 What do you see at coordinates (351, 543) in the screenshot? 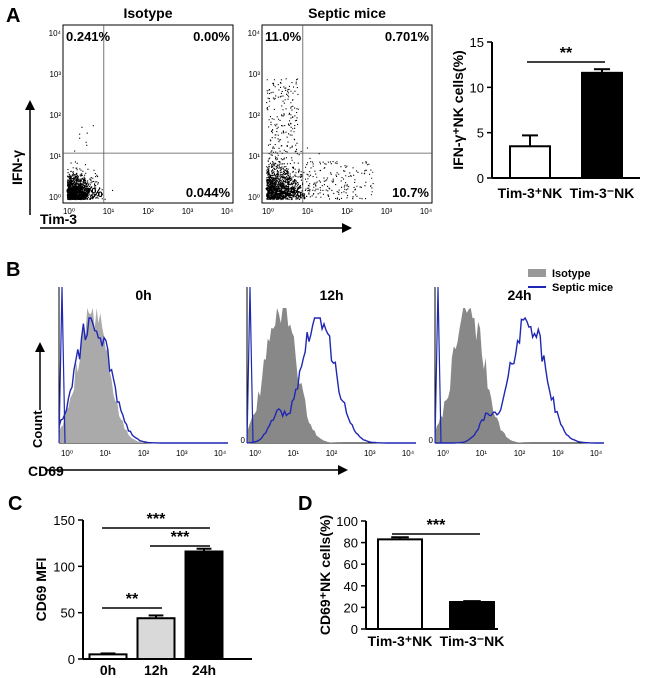
I see `y-tick-label: 80` at bounding box center [351, 543].